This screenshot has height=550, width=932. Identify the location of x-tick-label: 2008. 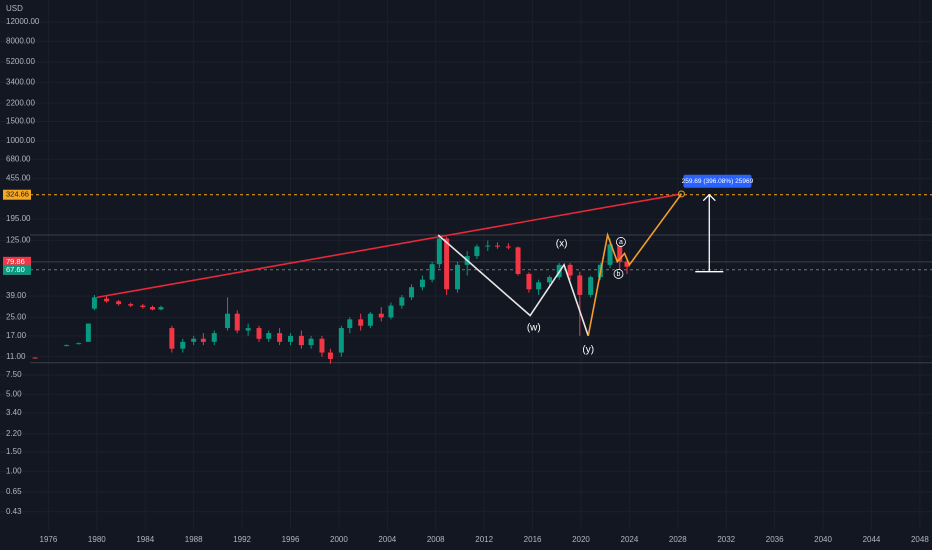
(436, 539).